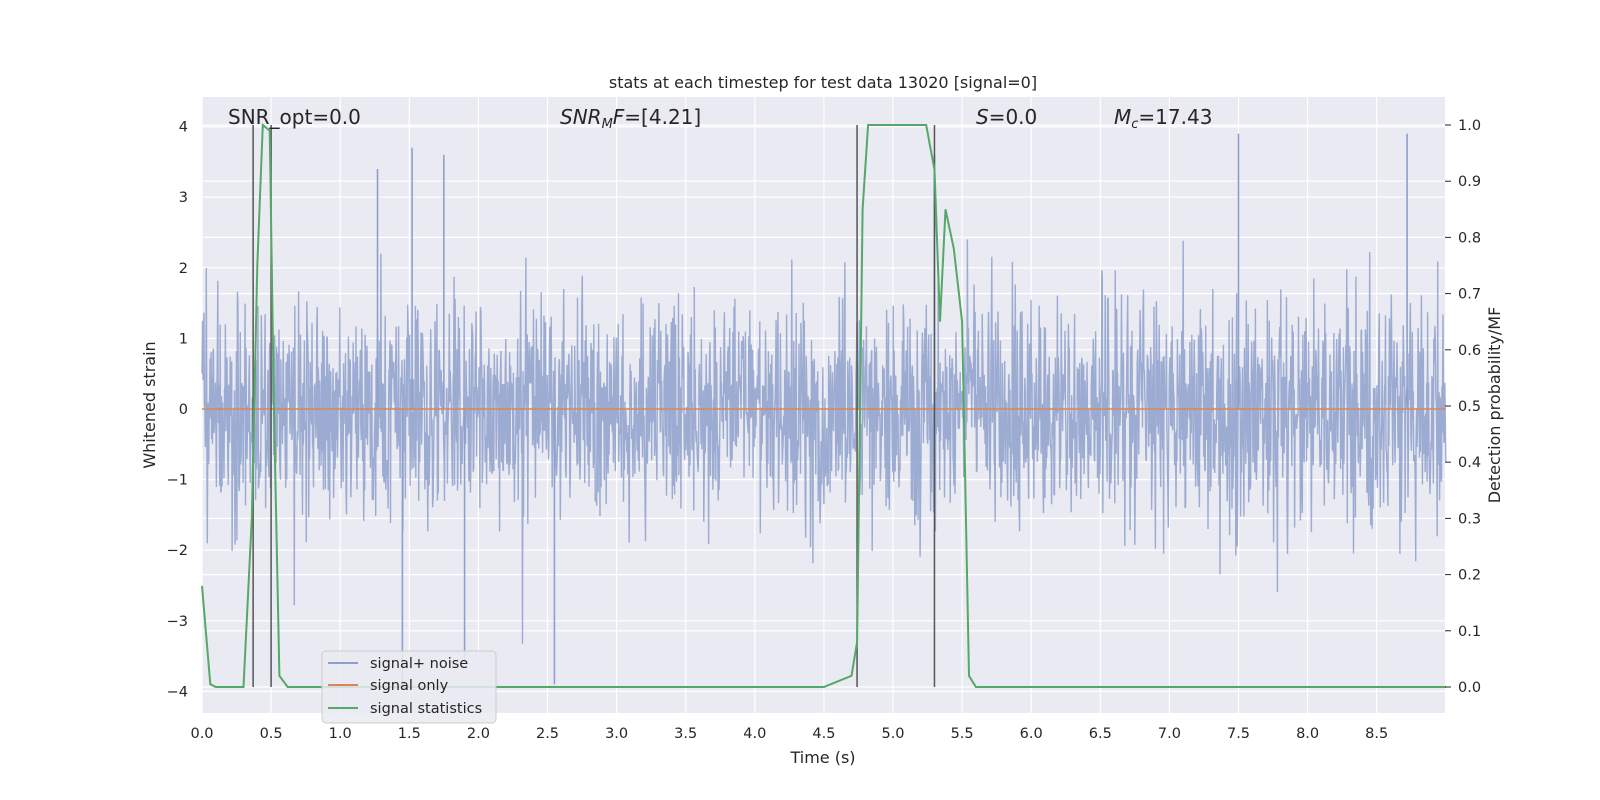  What do you see at coordinates (1469, 407) in the screenshot?
I see `y2-tick-label: 0.5` at bounding box center [1469, 407].